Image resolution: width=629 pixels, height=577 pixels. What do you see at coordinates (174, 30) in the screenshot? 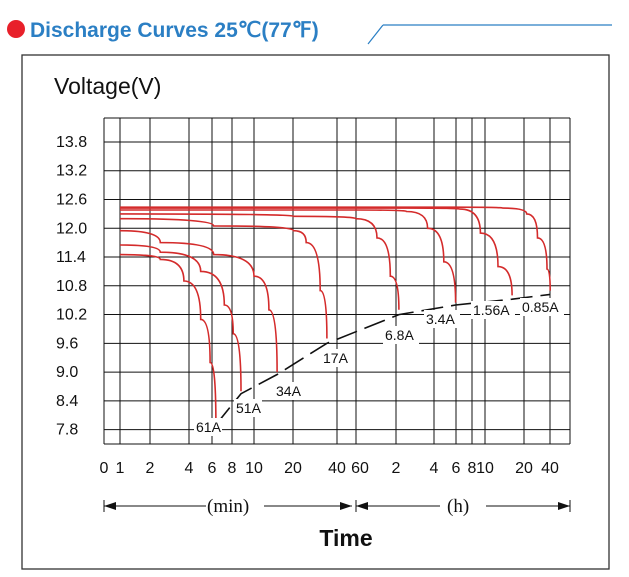
I see `chart-header-title: Discharge Curves 25℃(77℉)` at bounding box center [174, 30].